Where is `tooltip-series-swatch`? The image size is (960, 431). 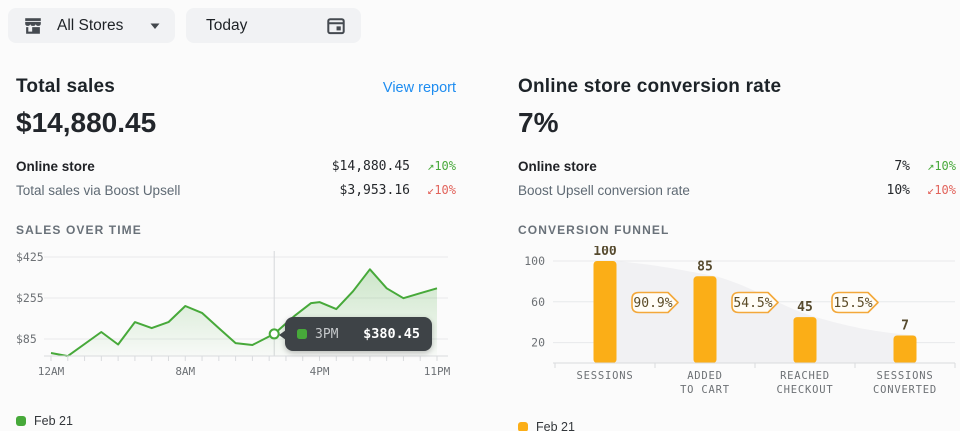
tooltip-series-swatch is located at coordinates (302, 334).